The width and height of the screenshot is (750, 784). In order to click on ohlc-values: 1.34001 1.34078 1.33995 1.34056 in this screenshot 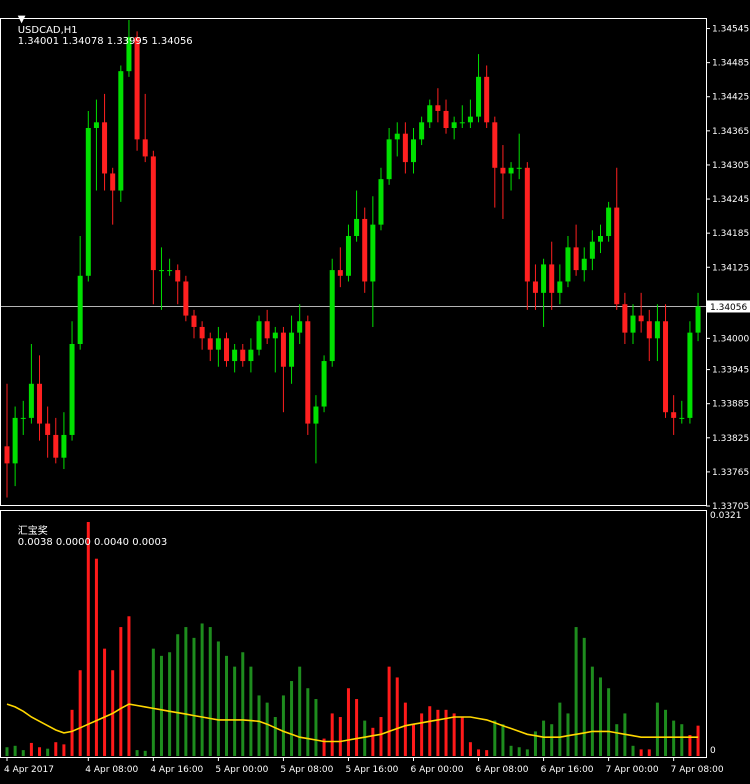, I will do `click(105, 41)`.